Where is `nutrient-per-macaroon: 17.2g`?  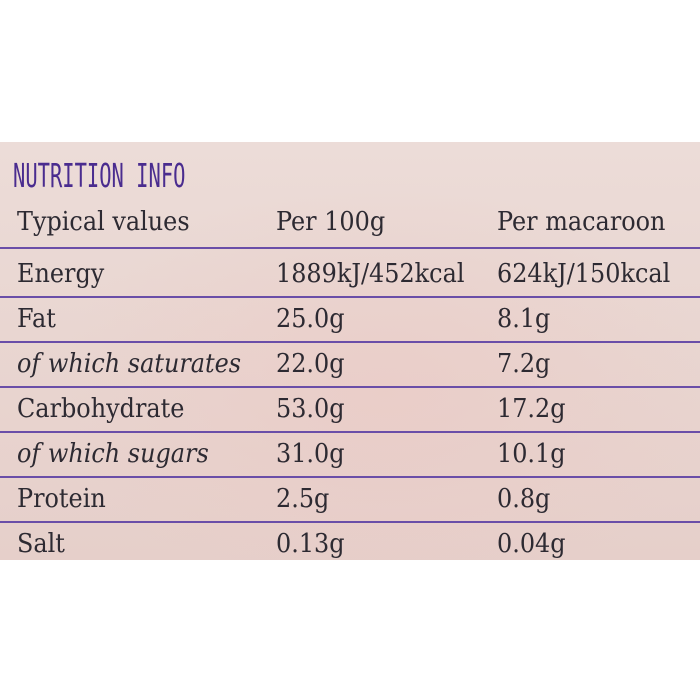 nutrient-per-macaroon: 17.2g is located at coordinates (531, 409).